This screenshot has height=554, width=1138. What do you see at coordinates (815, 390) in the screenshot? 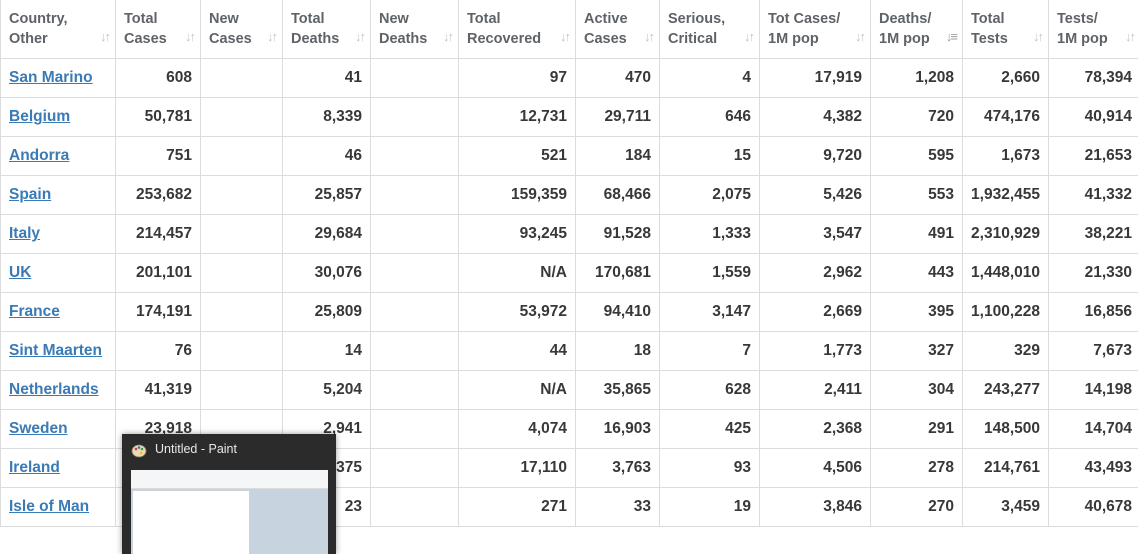
I see `cell-cases-per-1m: 2,411` at bounding box center [815, 390].